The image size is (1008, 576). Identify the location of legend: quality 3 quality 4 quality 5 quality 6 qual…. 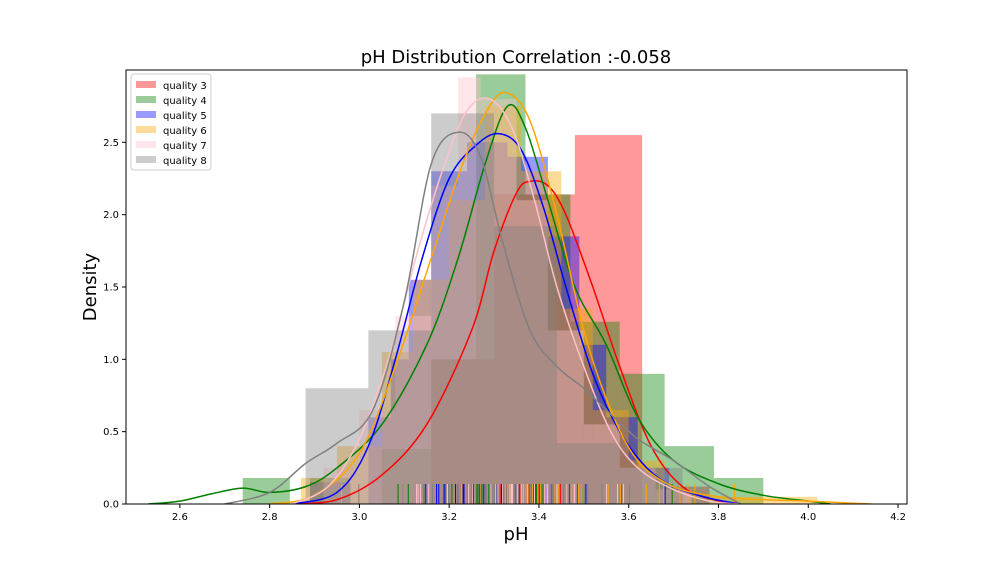
(171, 122).